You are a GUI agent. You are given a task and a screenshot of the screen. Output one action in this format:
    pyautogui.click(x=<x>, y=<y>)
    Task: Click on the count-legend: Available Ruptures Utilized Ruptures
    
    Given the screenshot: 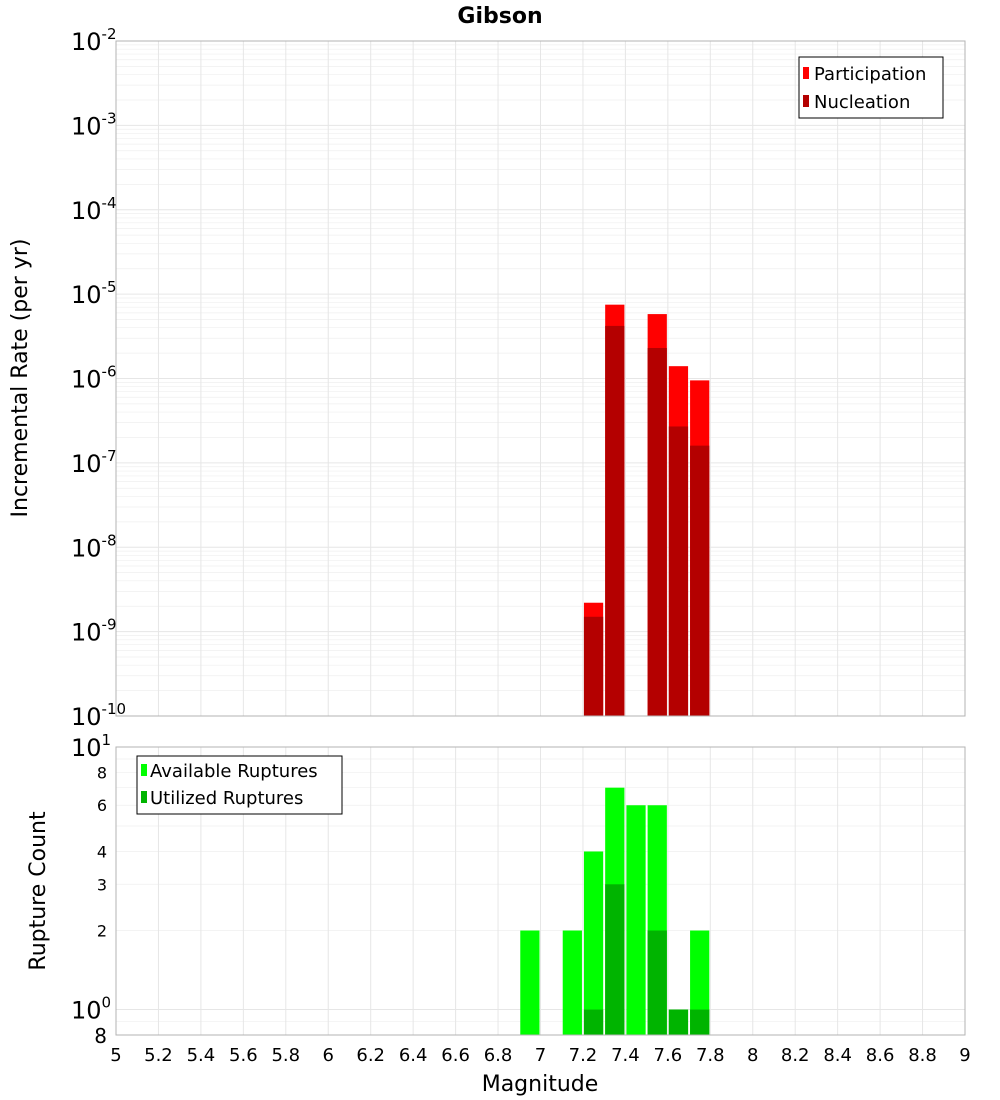 What is the action you would take?
    pyautogui.click(x=239, y=785)
    